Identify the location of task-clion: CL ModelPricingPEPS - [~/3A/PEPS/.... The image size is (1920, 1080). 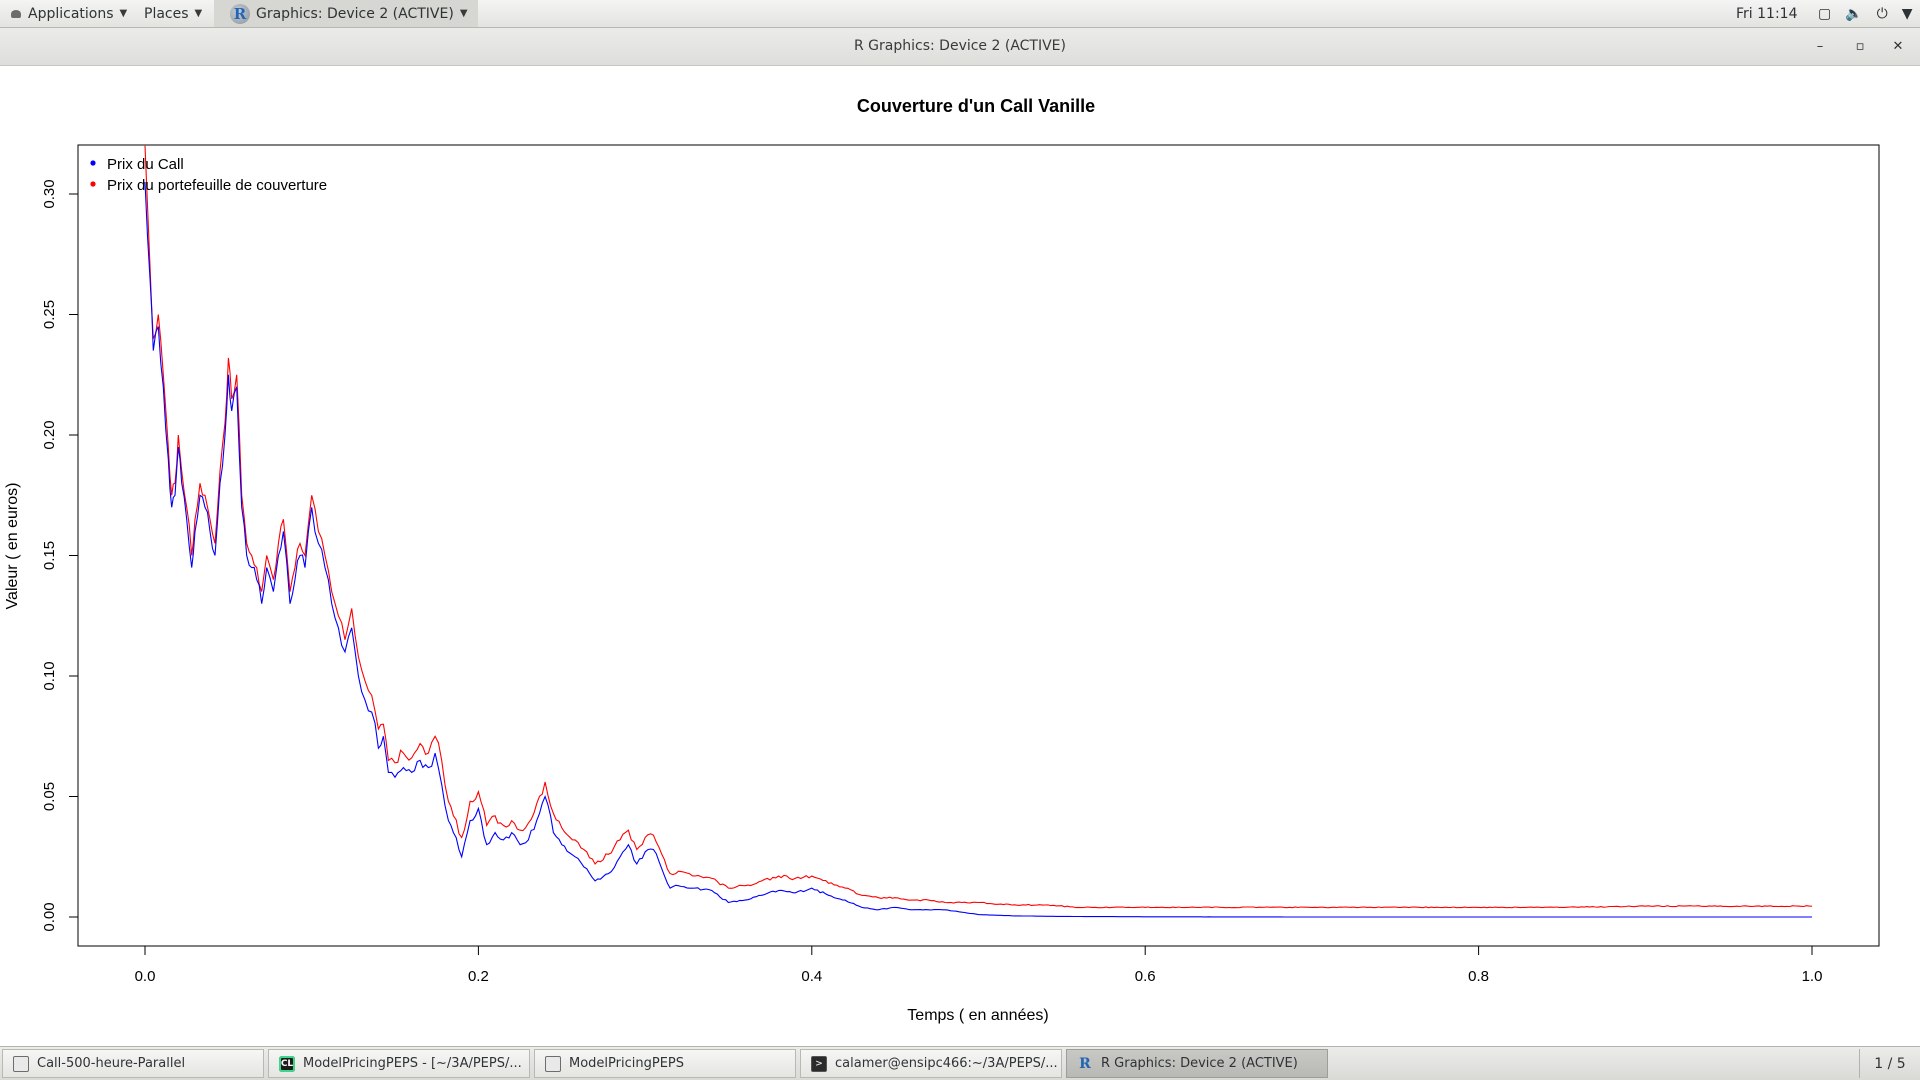
(399, 1063).